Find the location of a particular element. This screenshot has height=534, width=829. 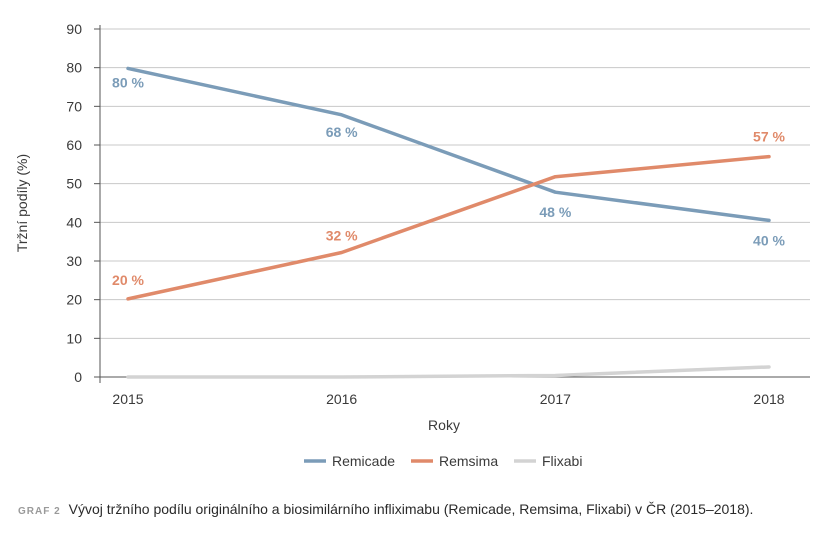

data-label-remsima: 32 % is located at coordinates (342, 235).